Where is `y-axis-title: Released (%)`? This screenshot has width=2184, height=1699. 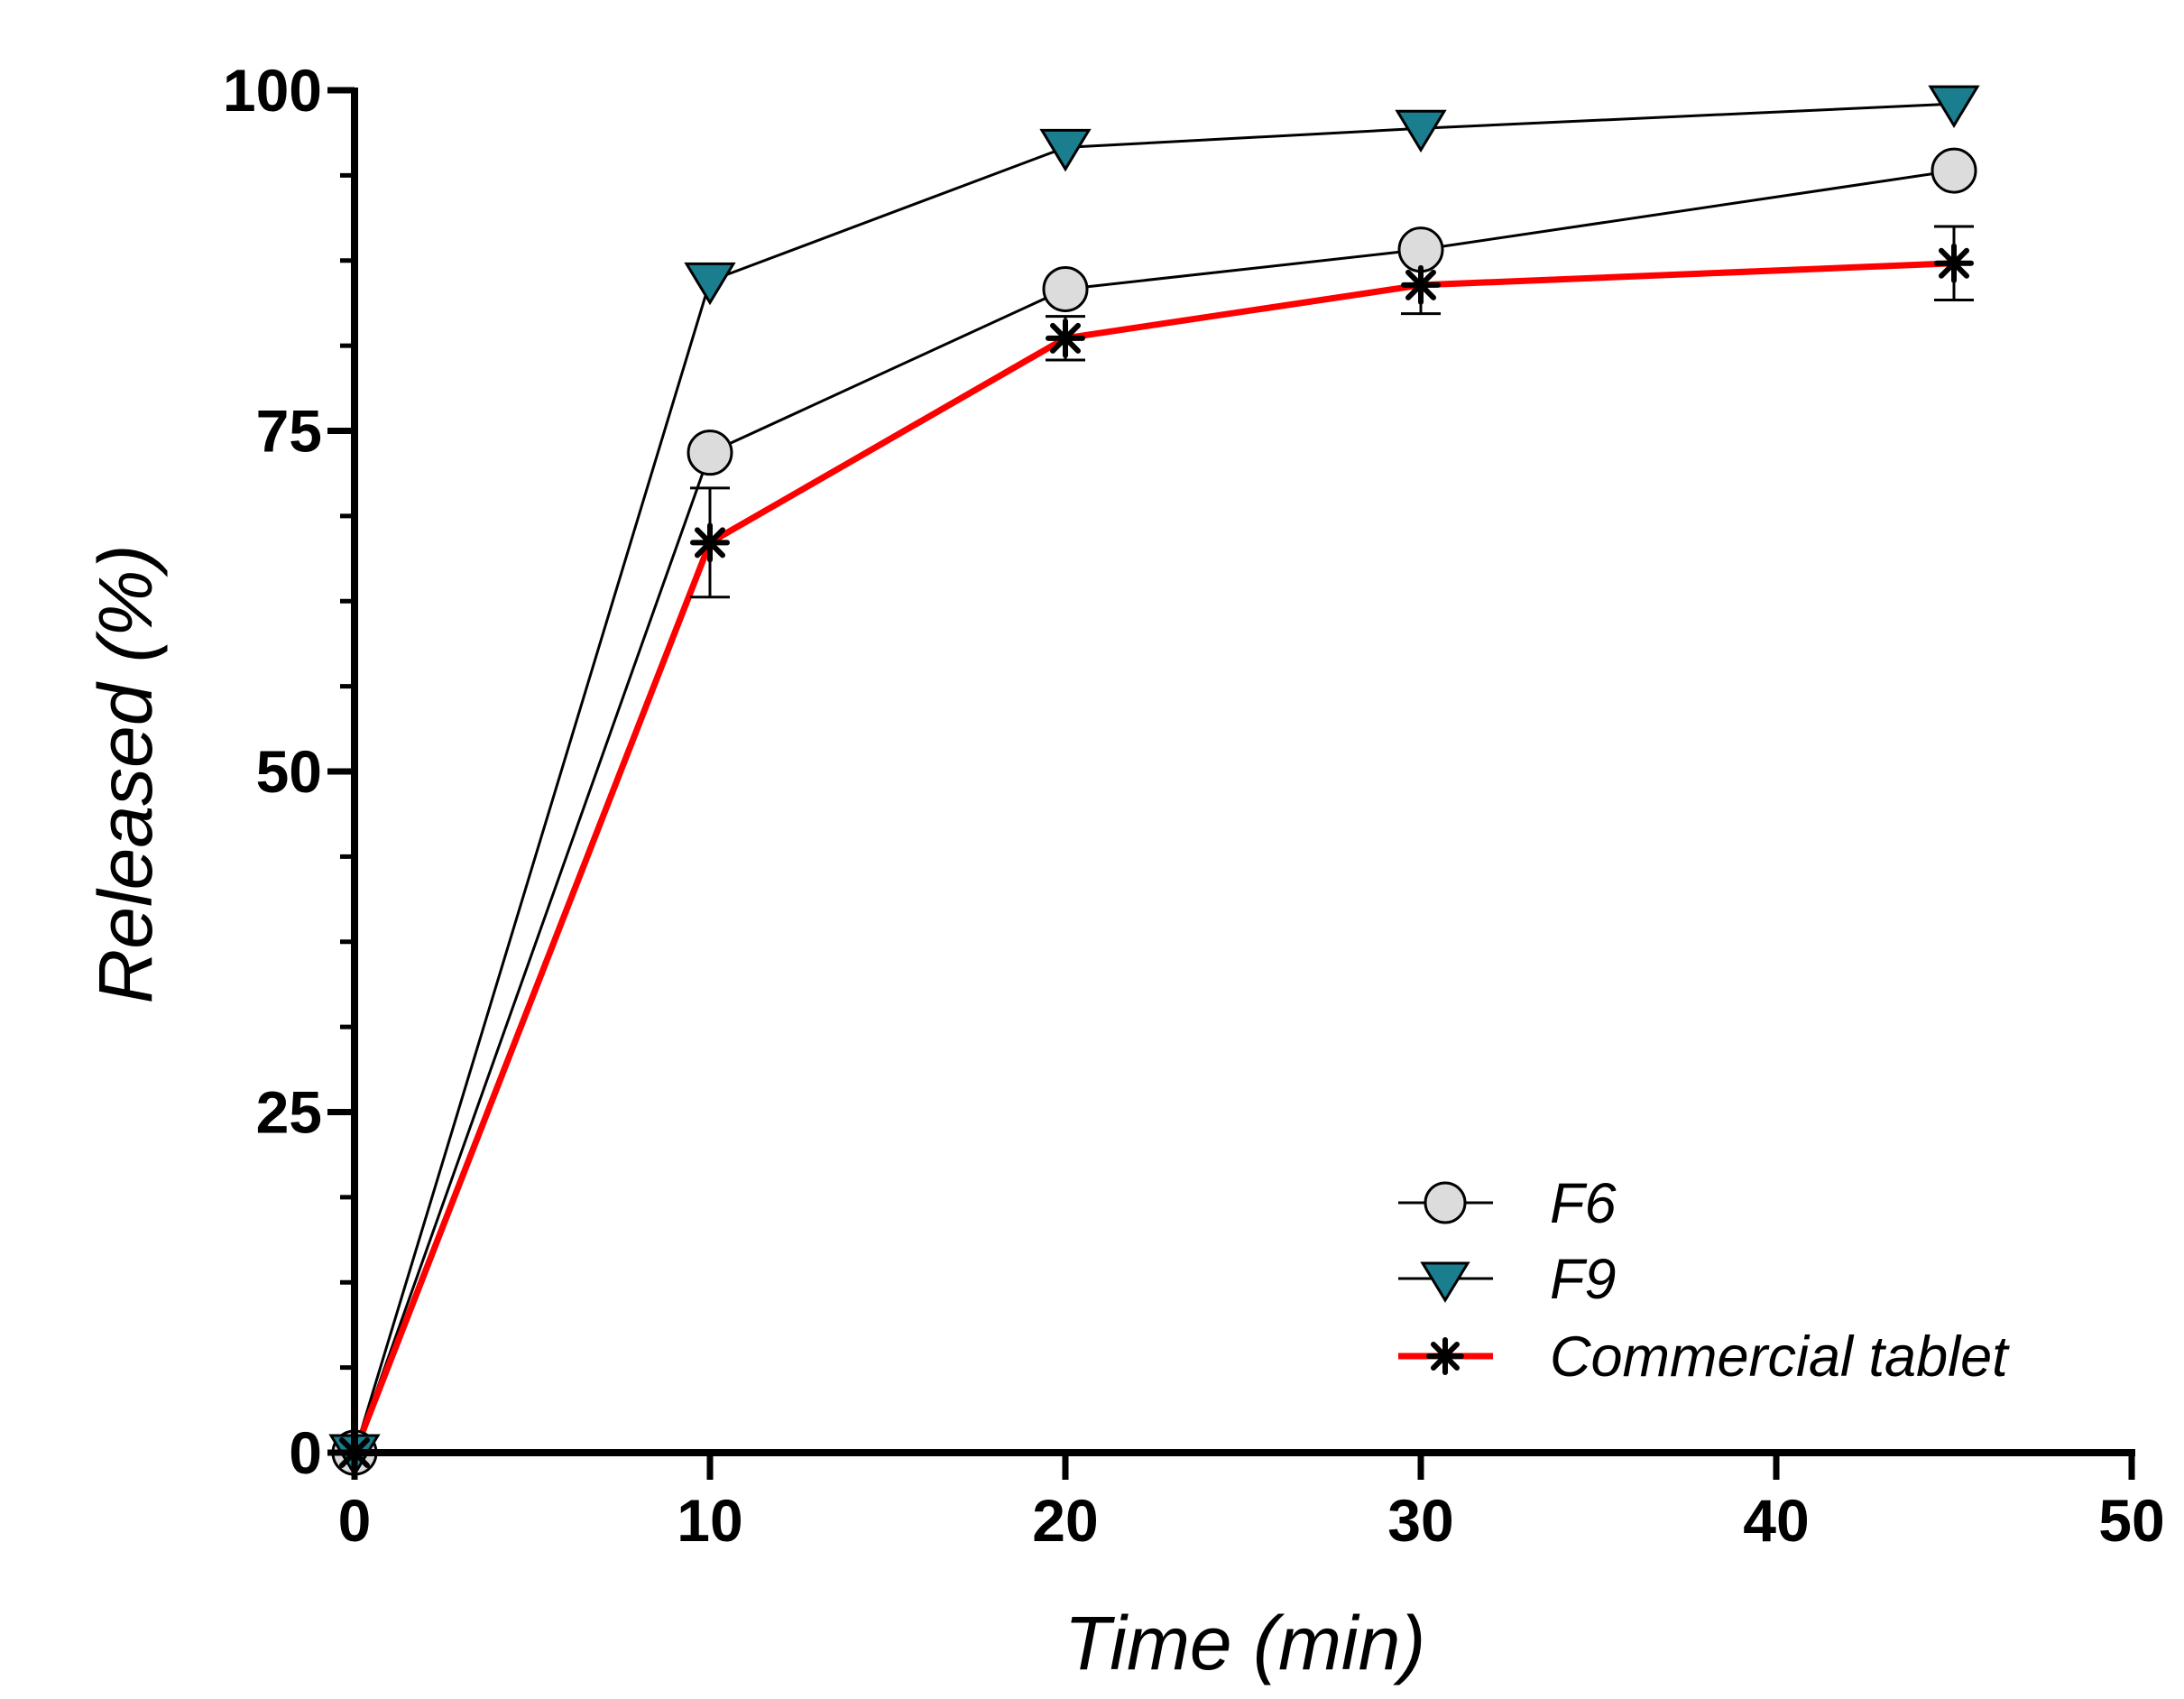 y-axis-title: Released (%) is located at coordinates (125, 775).